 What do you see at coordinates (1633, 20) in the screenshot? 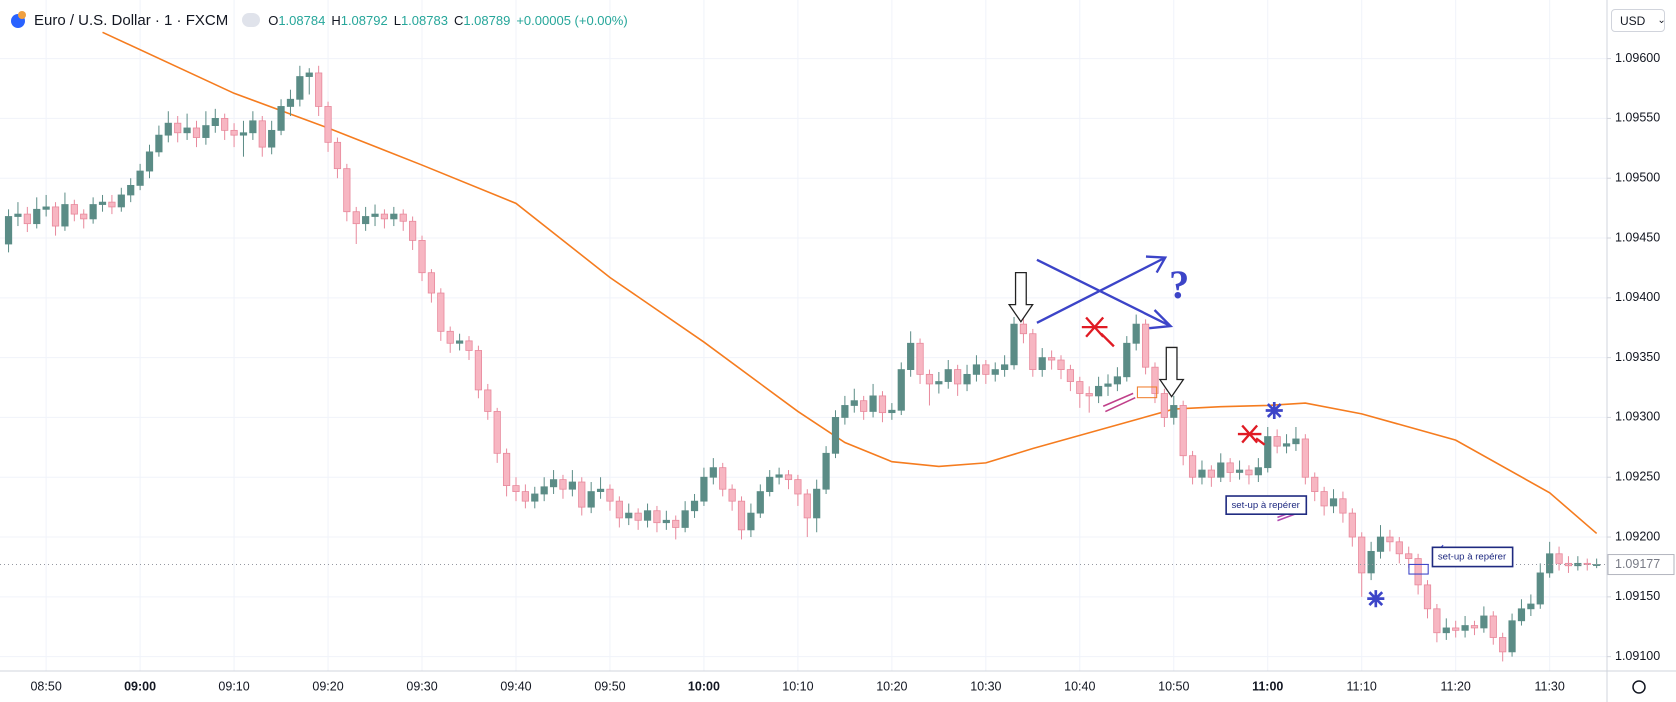
I see `currency: USD` at bounding box center [1633, 20].